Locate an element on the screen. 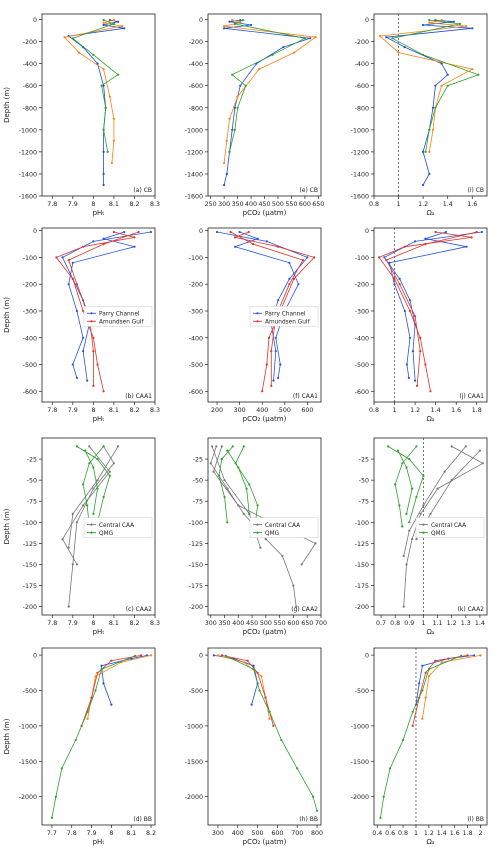 The width and height of the screenshot is (500, 852). panel-label: (a) CB is located at coordinates (142, 190).